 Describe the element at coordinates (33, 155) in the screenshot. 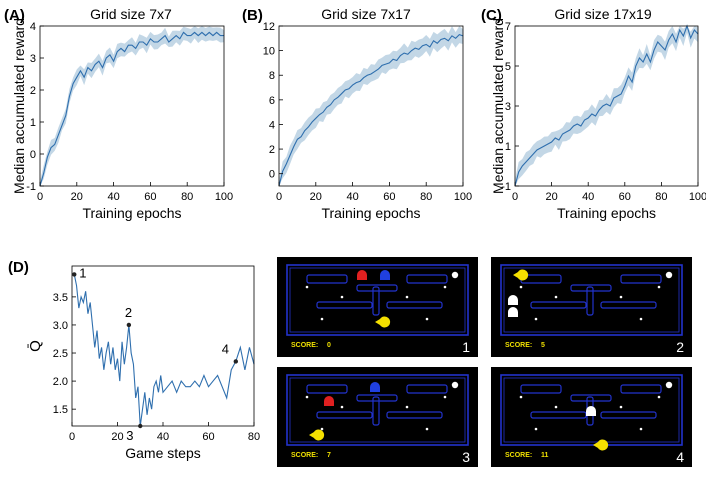

I see `y-tick-label: 0` at that location.